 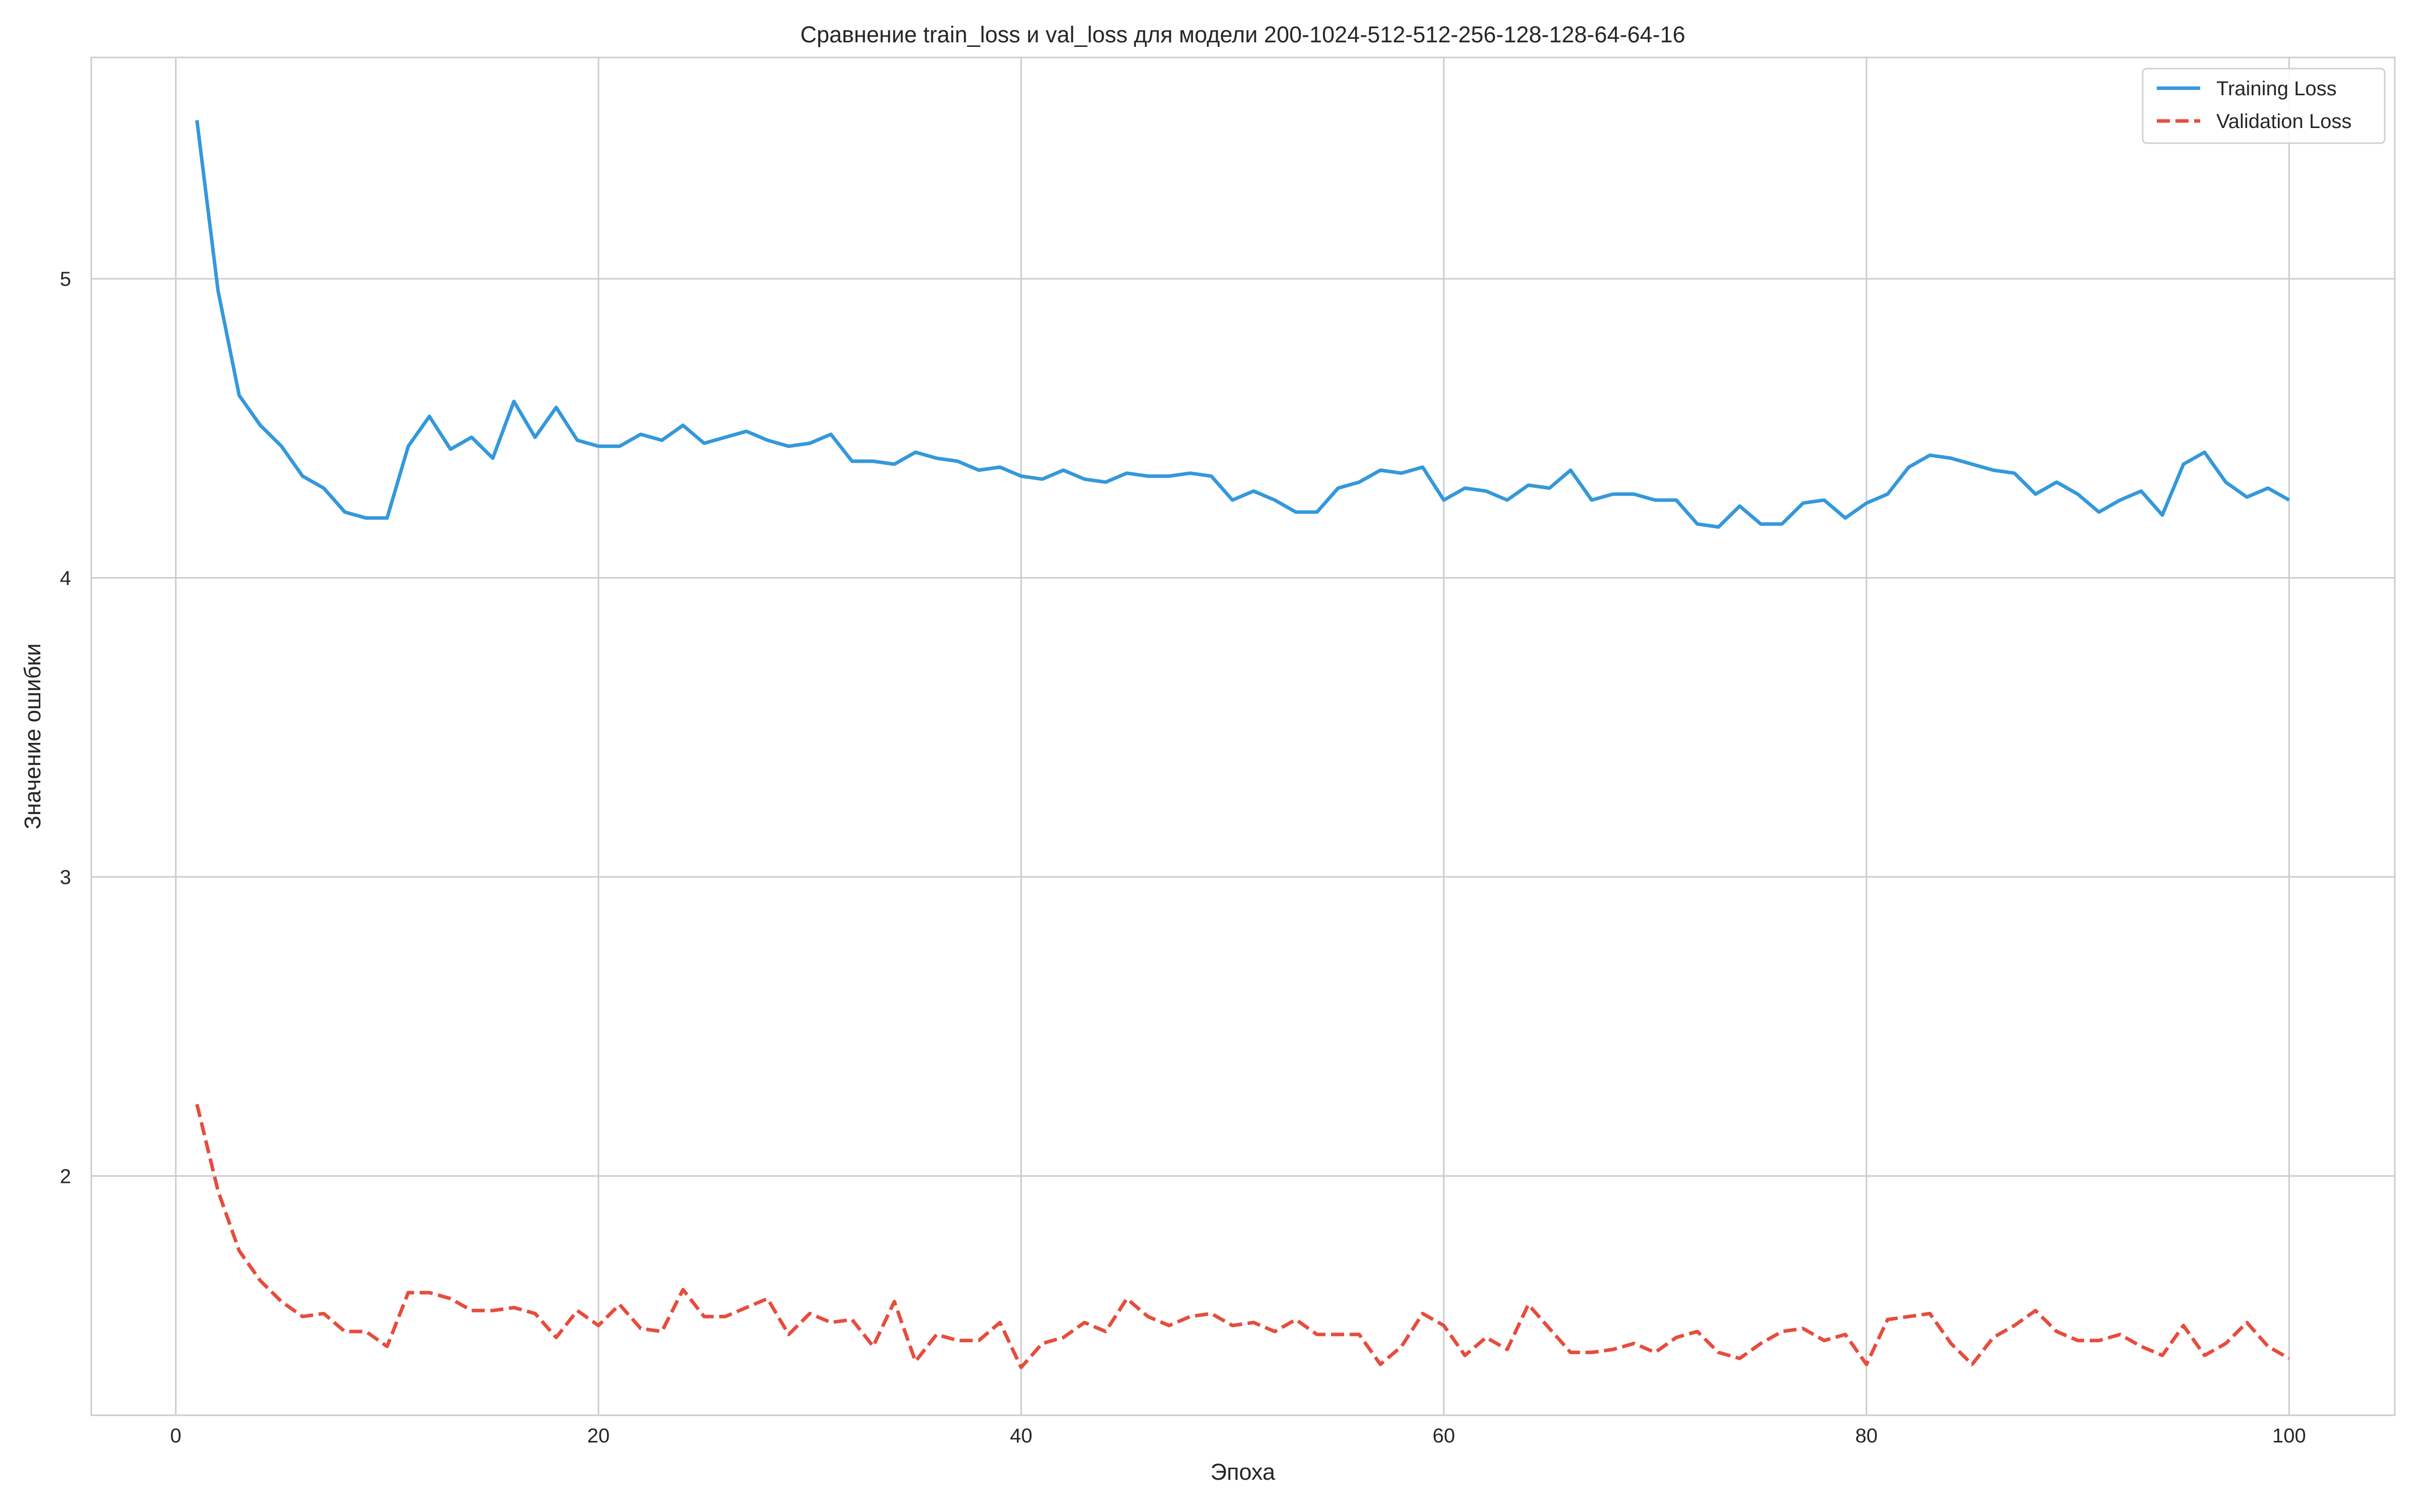 What do you see at coordinates (1243, 1472) in the screenshot?
I see `x-axis-label: Эпоха` at bounding box center [1243, 1472].